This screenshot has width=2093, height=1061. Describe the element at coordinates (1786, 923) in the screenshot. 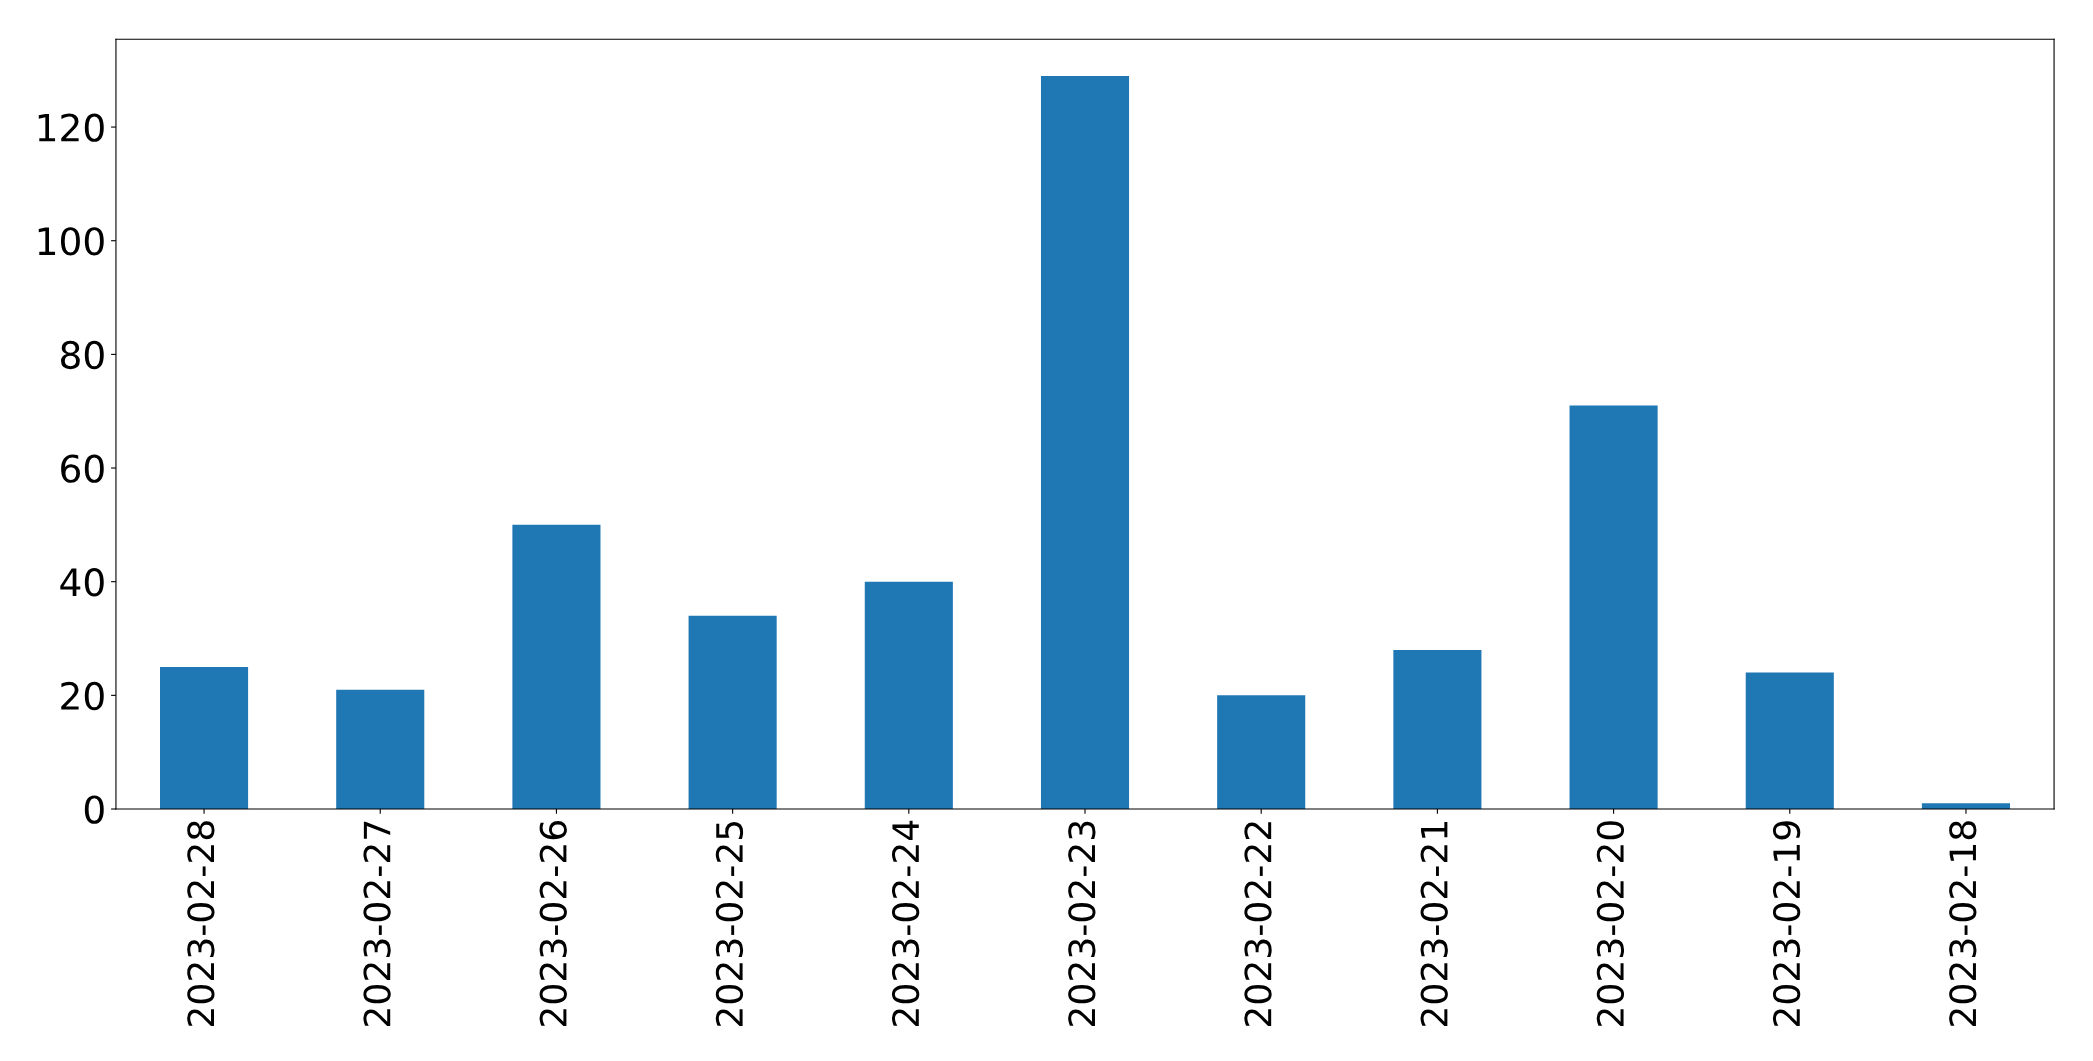

I see `x-tick-label: 2023-02-19` at that location.